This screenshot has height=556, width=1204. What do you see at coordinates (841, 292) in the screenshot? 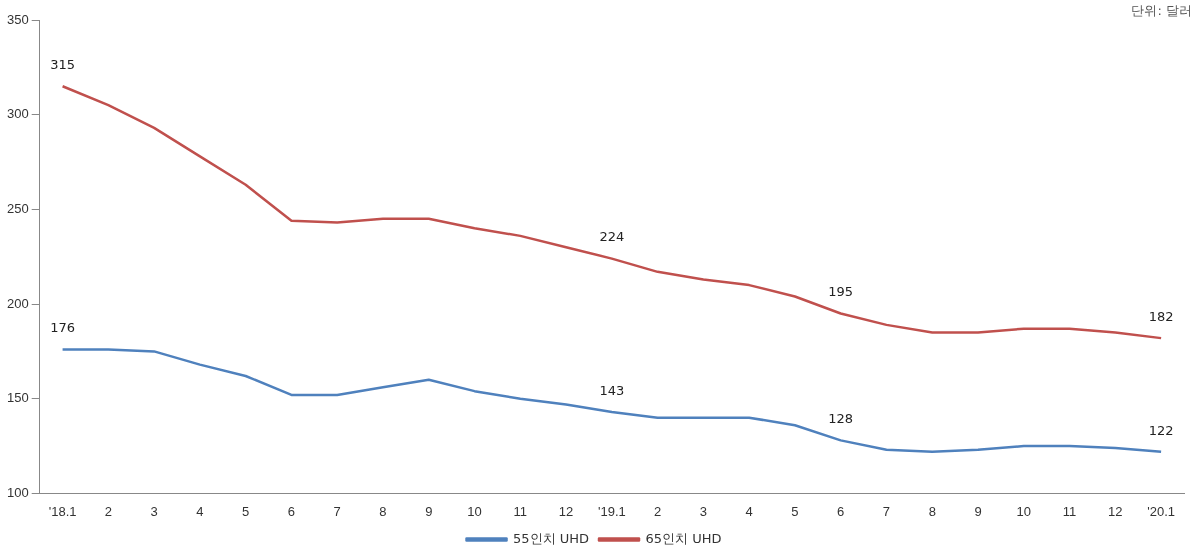
I see `data-label: 195` at bounding box center [841, 292].